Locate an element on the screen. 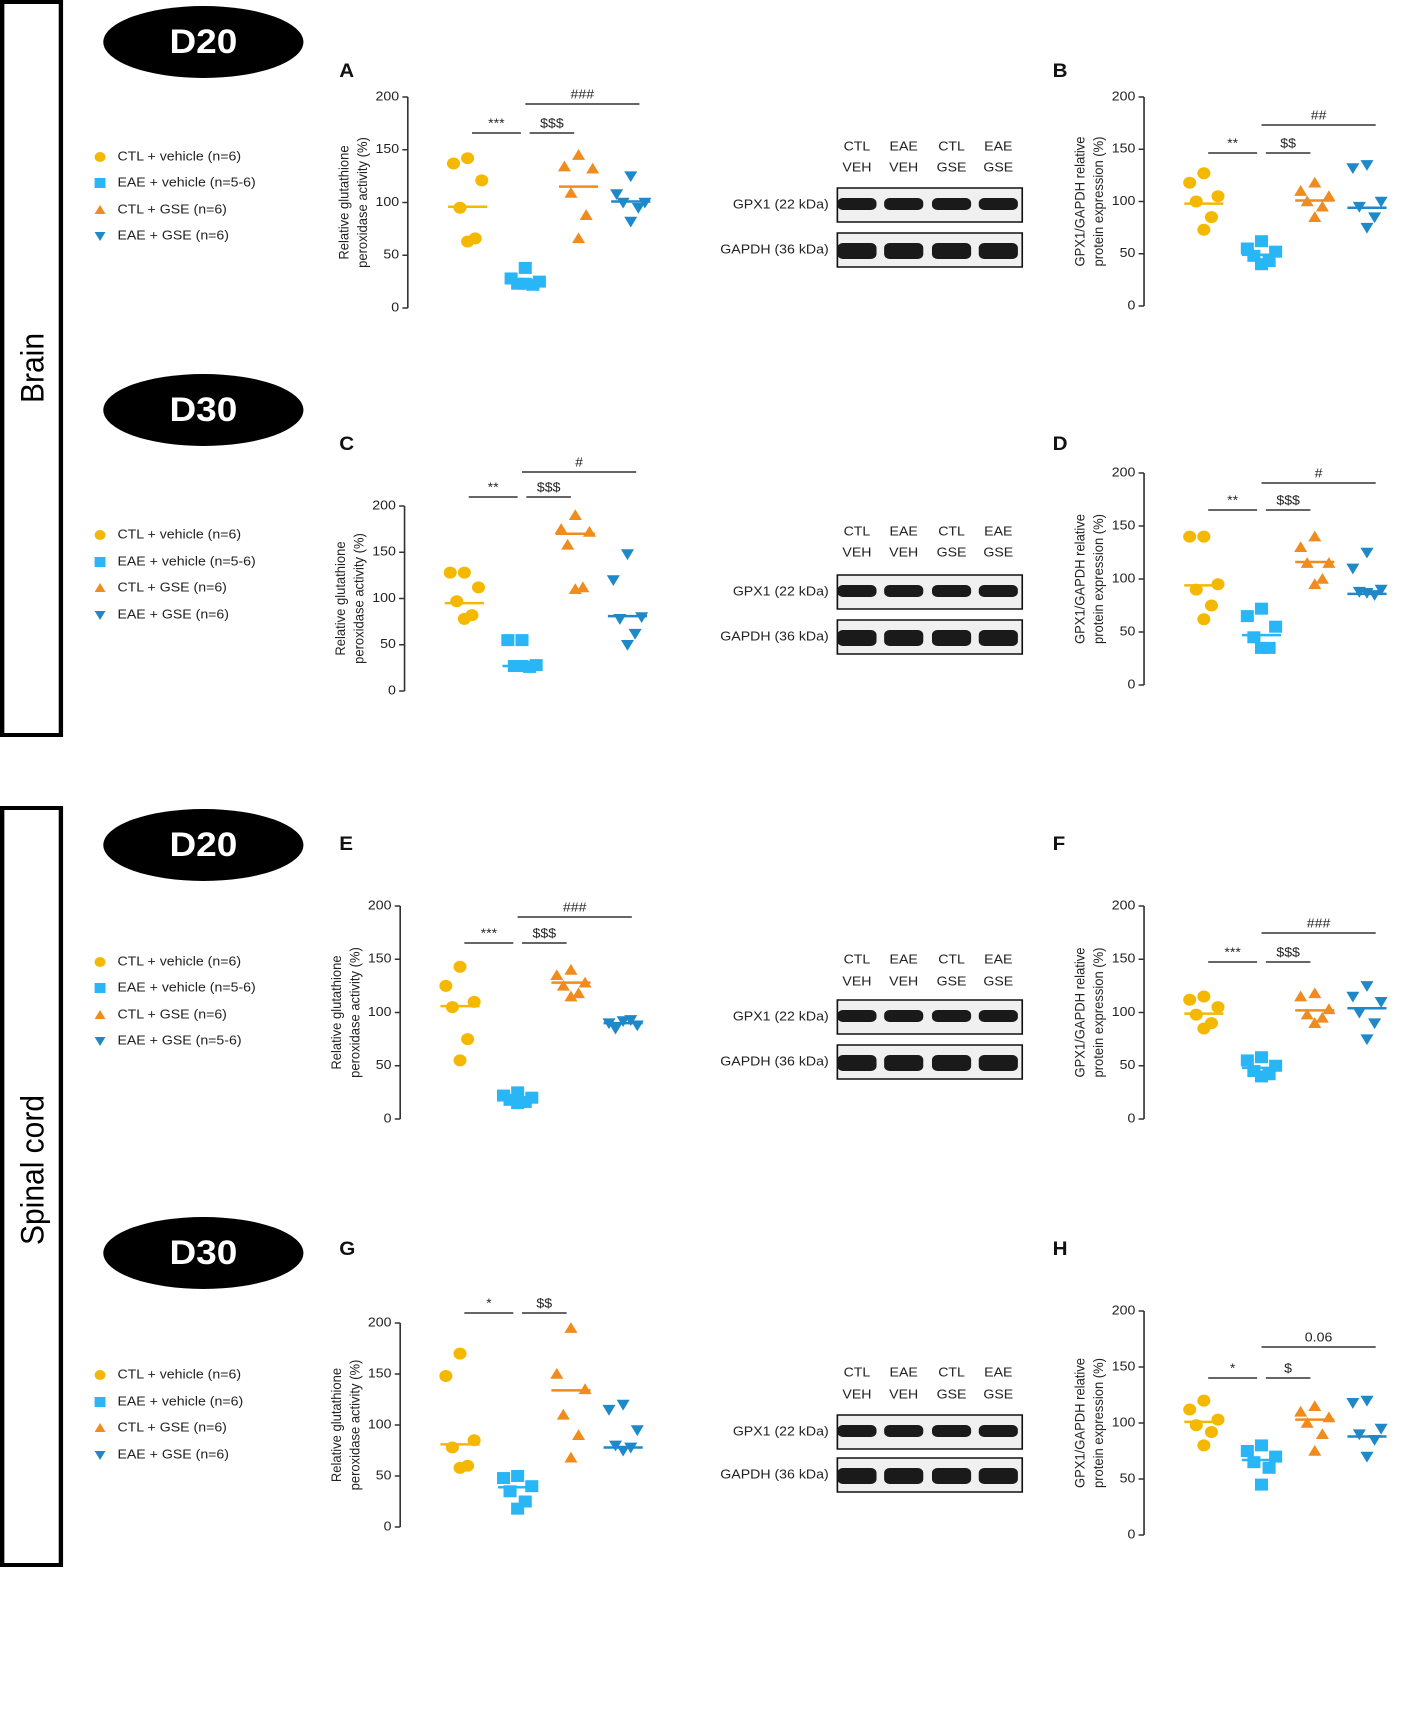  region-label: Brain is located at coordinates (32, 368).